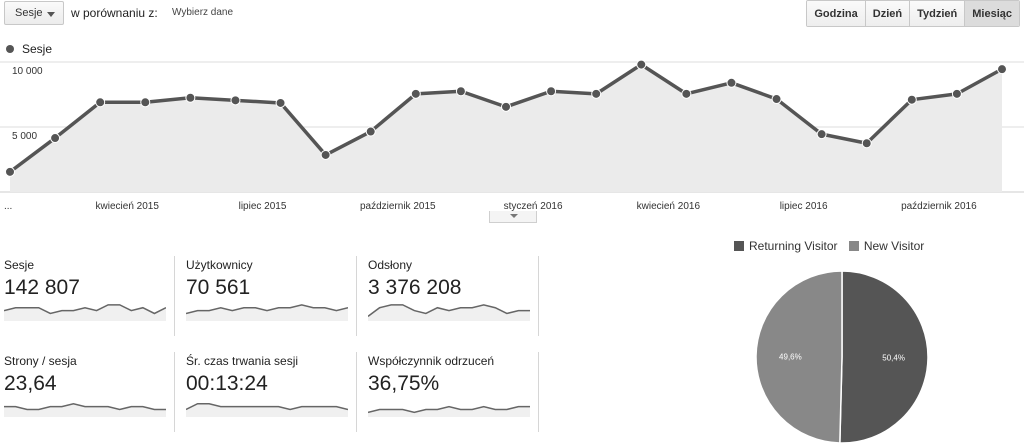  I want to click on legend-dot-icon, so click(10, 49).